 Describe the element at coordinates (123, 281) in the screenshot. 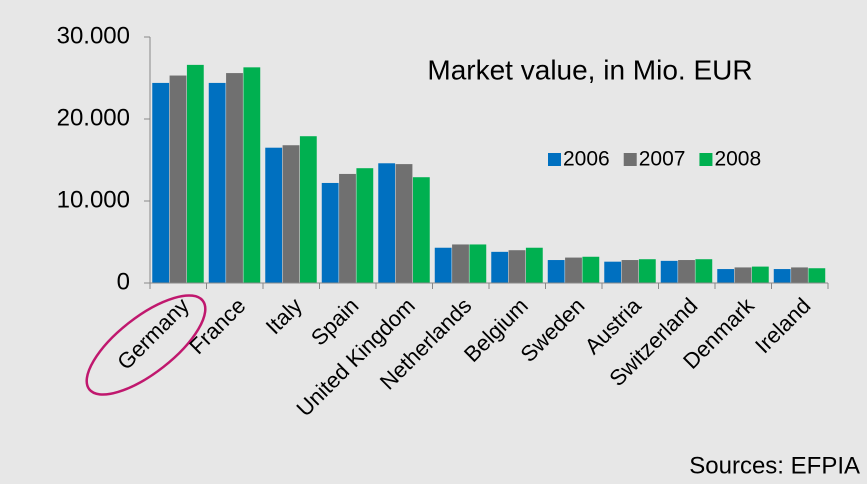

I see `y-tick-label: 0` at that location.